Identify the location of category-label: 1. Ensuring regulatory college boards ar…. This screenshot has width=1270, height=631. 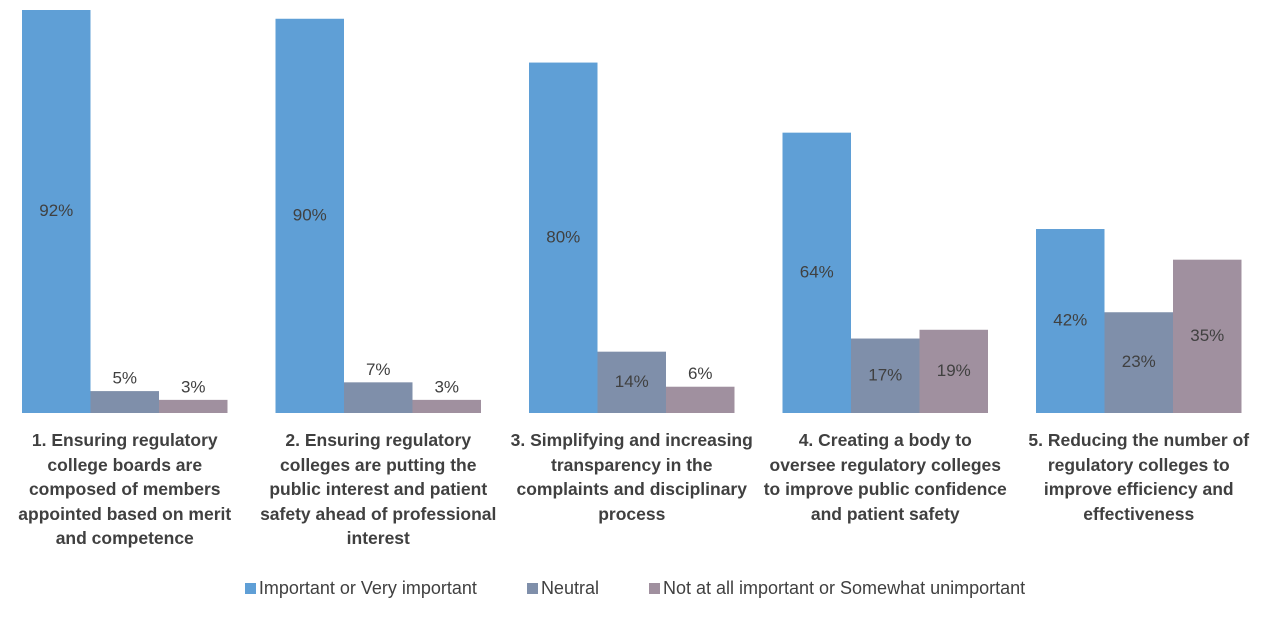
(125, 489).